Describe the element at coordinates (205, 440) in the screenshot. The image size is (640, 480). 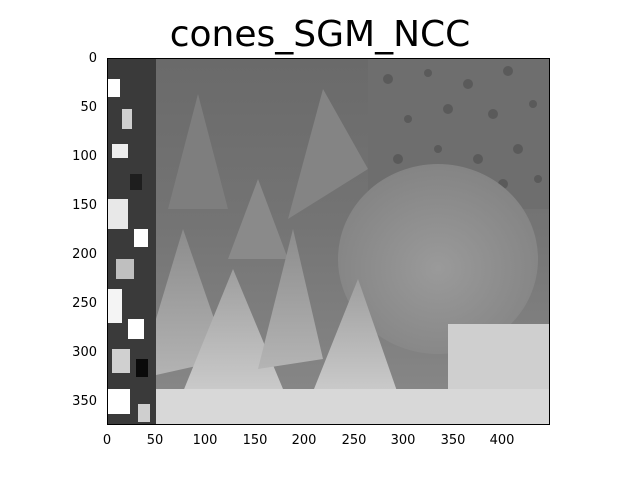
I see `x-tick-label: 100` at that location.